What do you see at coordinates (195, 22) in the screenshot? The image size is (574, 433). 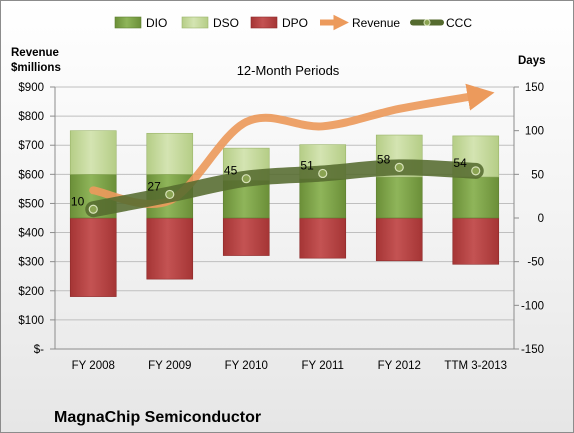 I see `legend-swatch-dso` at bounding box center [195, 22].